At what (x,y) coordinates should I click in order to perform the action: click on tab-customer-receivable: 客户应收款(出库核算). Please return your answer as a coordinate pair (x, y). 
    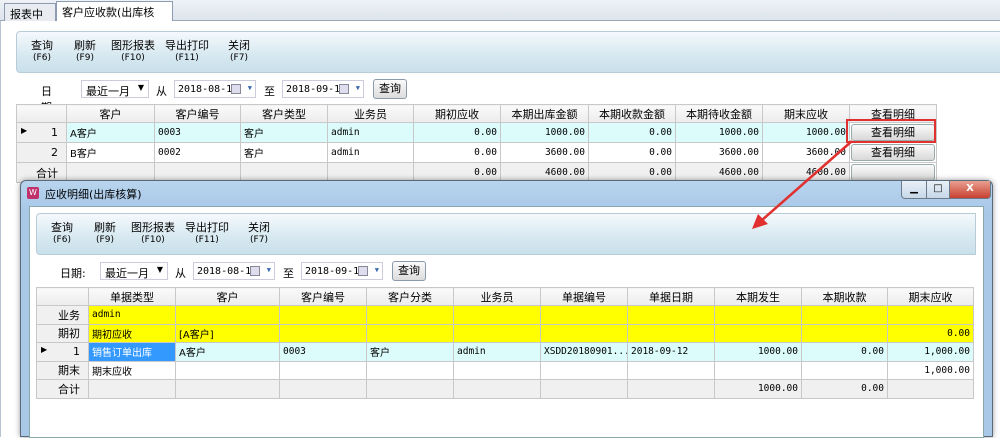
    Looking at the image, I should click on (114, 18).